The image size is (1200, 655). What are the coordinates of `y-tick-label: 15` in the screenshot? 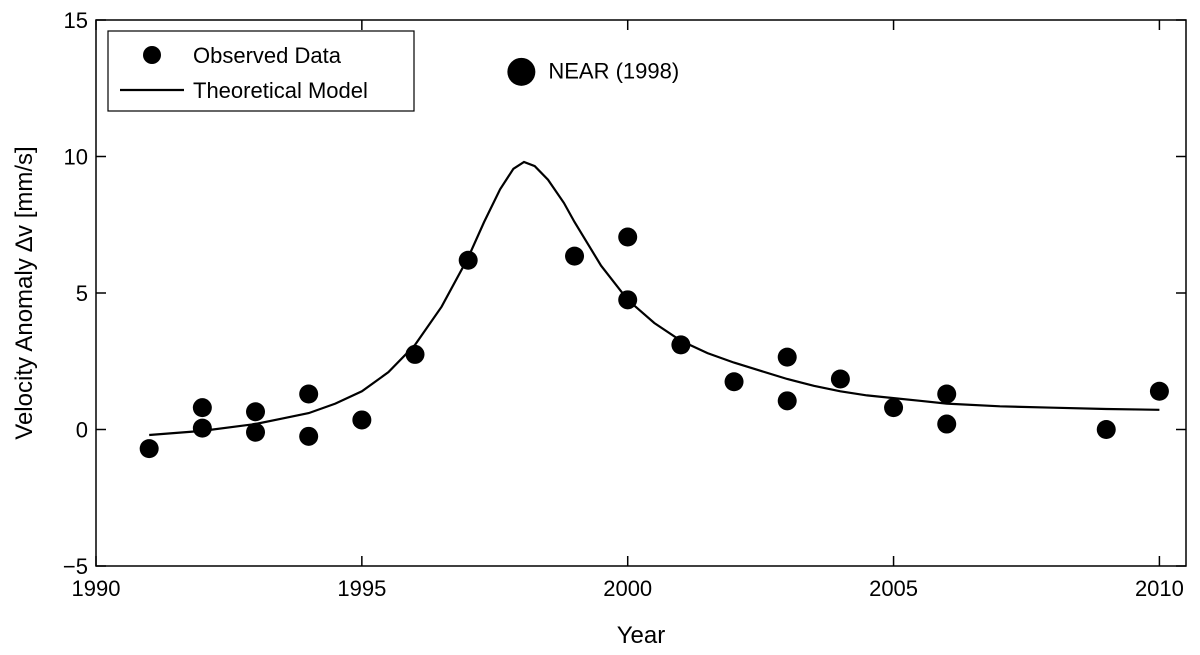 It's located at (76, 20).